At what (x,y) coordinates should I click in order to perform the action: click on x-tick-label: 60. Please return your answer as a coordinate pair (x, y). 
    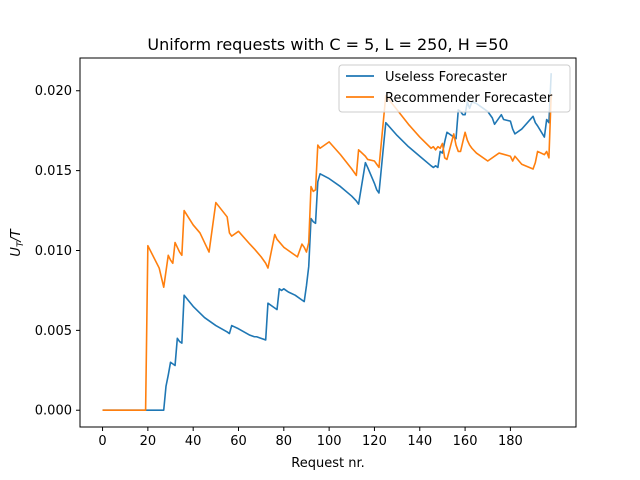
    Looking at the image, I should click on (238, 441).